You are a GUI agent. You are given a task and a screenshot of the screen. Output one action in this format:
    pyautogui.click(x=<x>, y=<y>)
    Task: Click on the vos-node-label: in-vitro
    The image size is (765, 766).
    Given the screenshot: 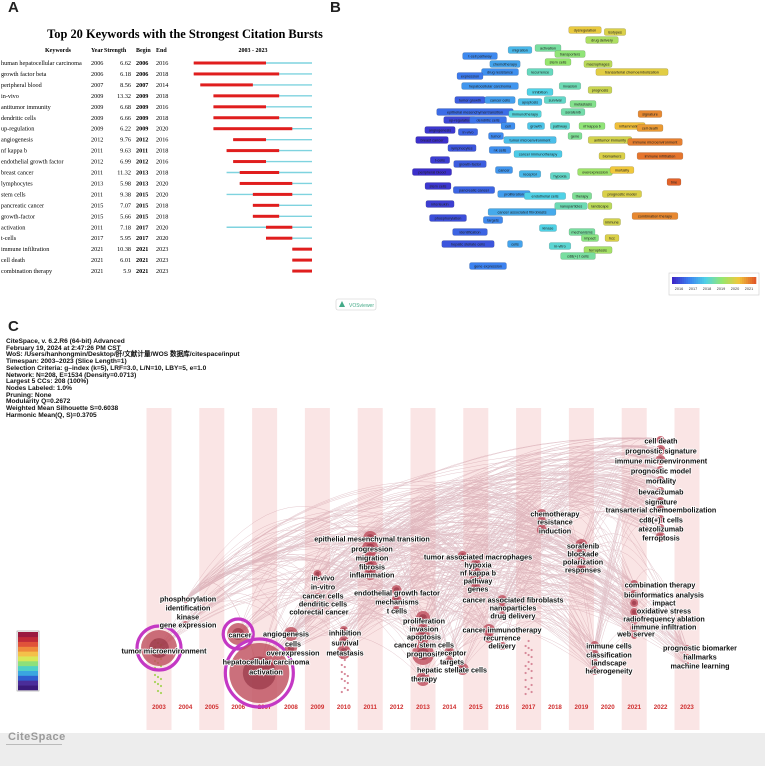 What is the action you would take?
    pyautogui.click(x=559, y=246)
    